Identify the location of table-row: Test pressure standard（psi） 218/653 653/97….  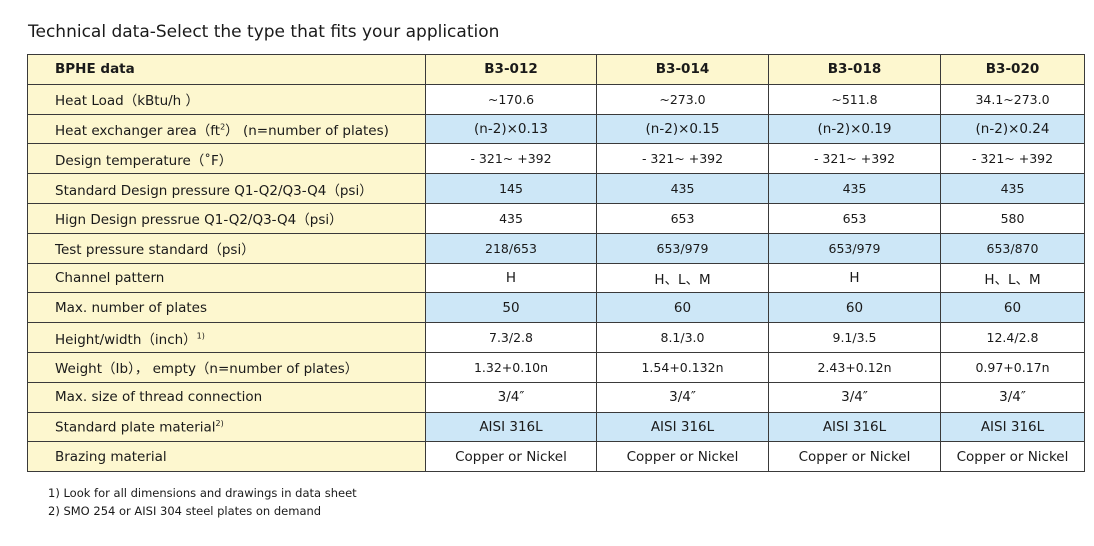
(556, 248).